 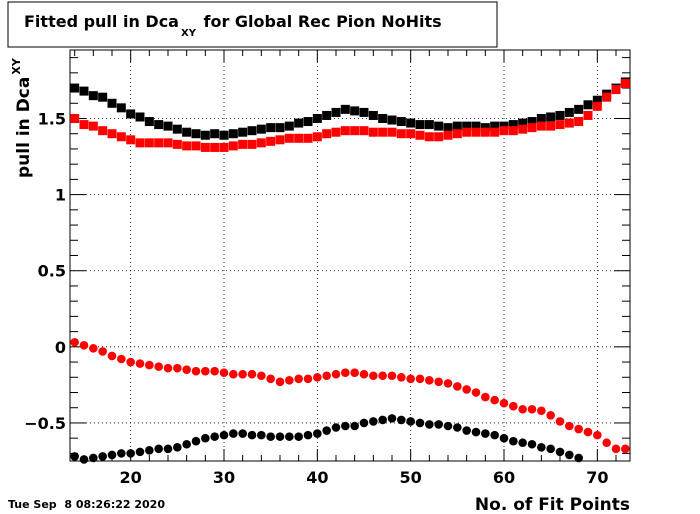 What do you see at coordinates (52, 119) in the screenshot?
I see `y-tick-label: 1.5` at bounding box center [52, 119].